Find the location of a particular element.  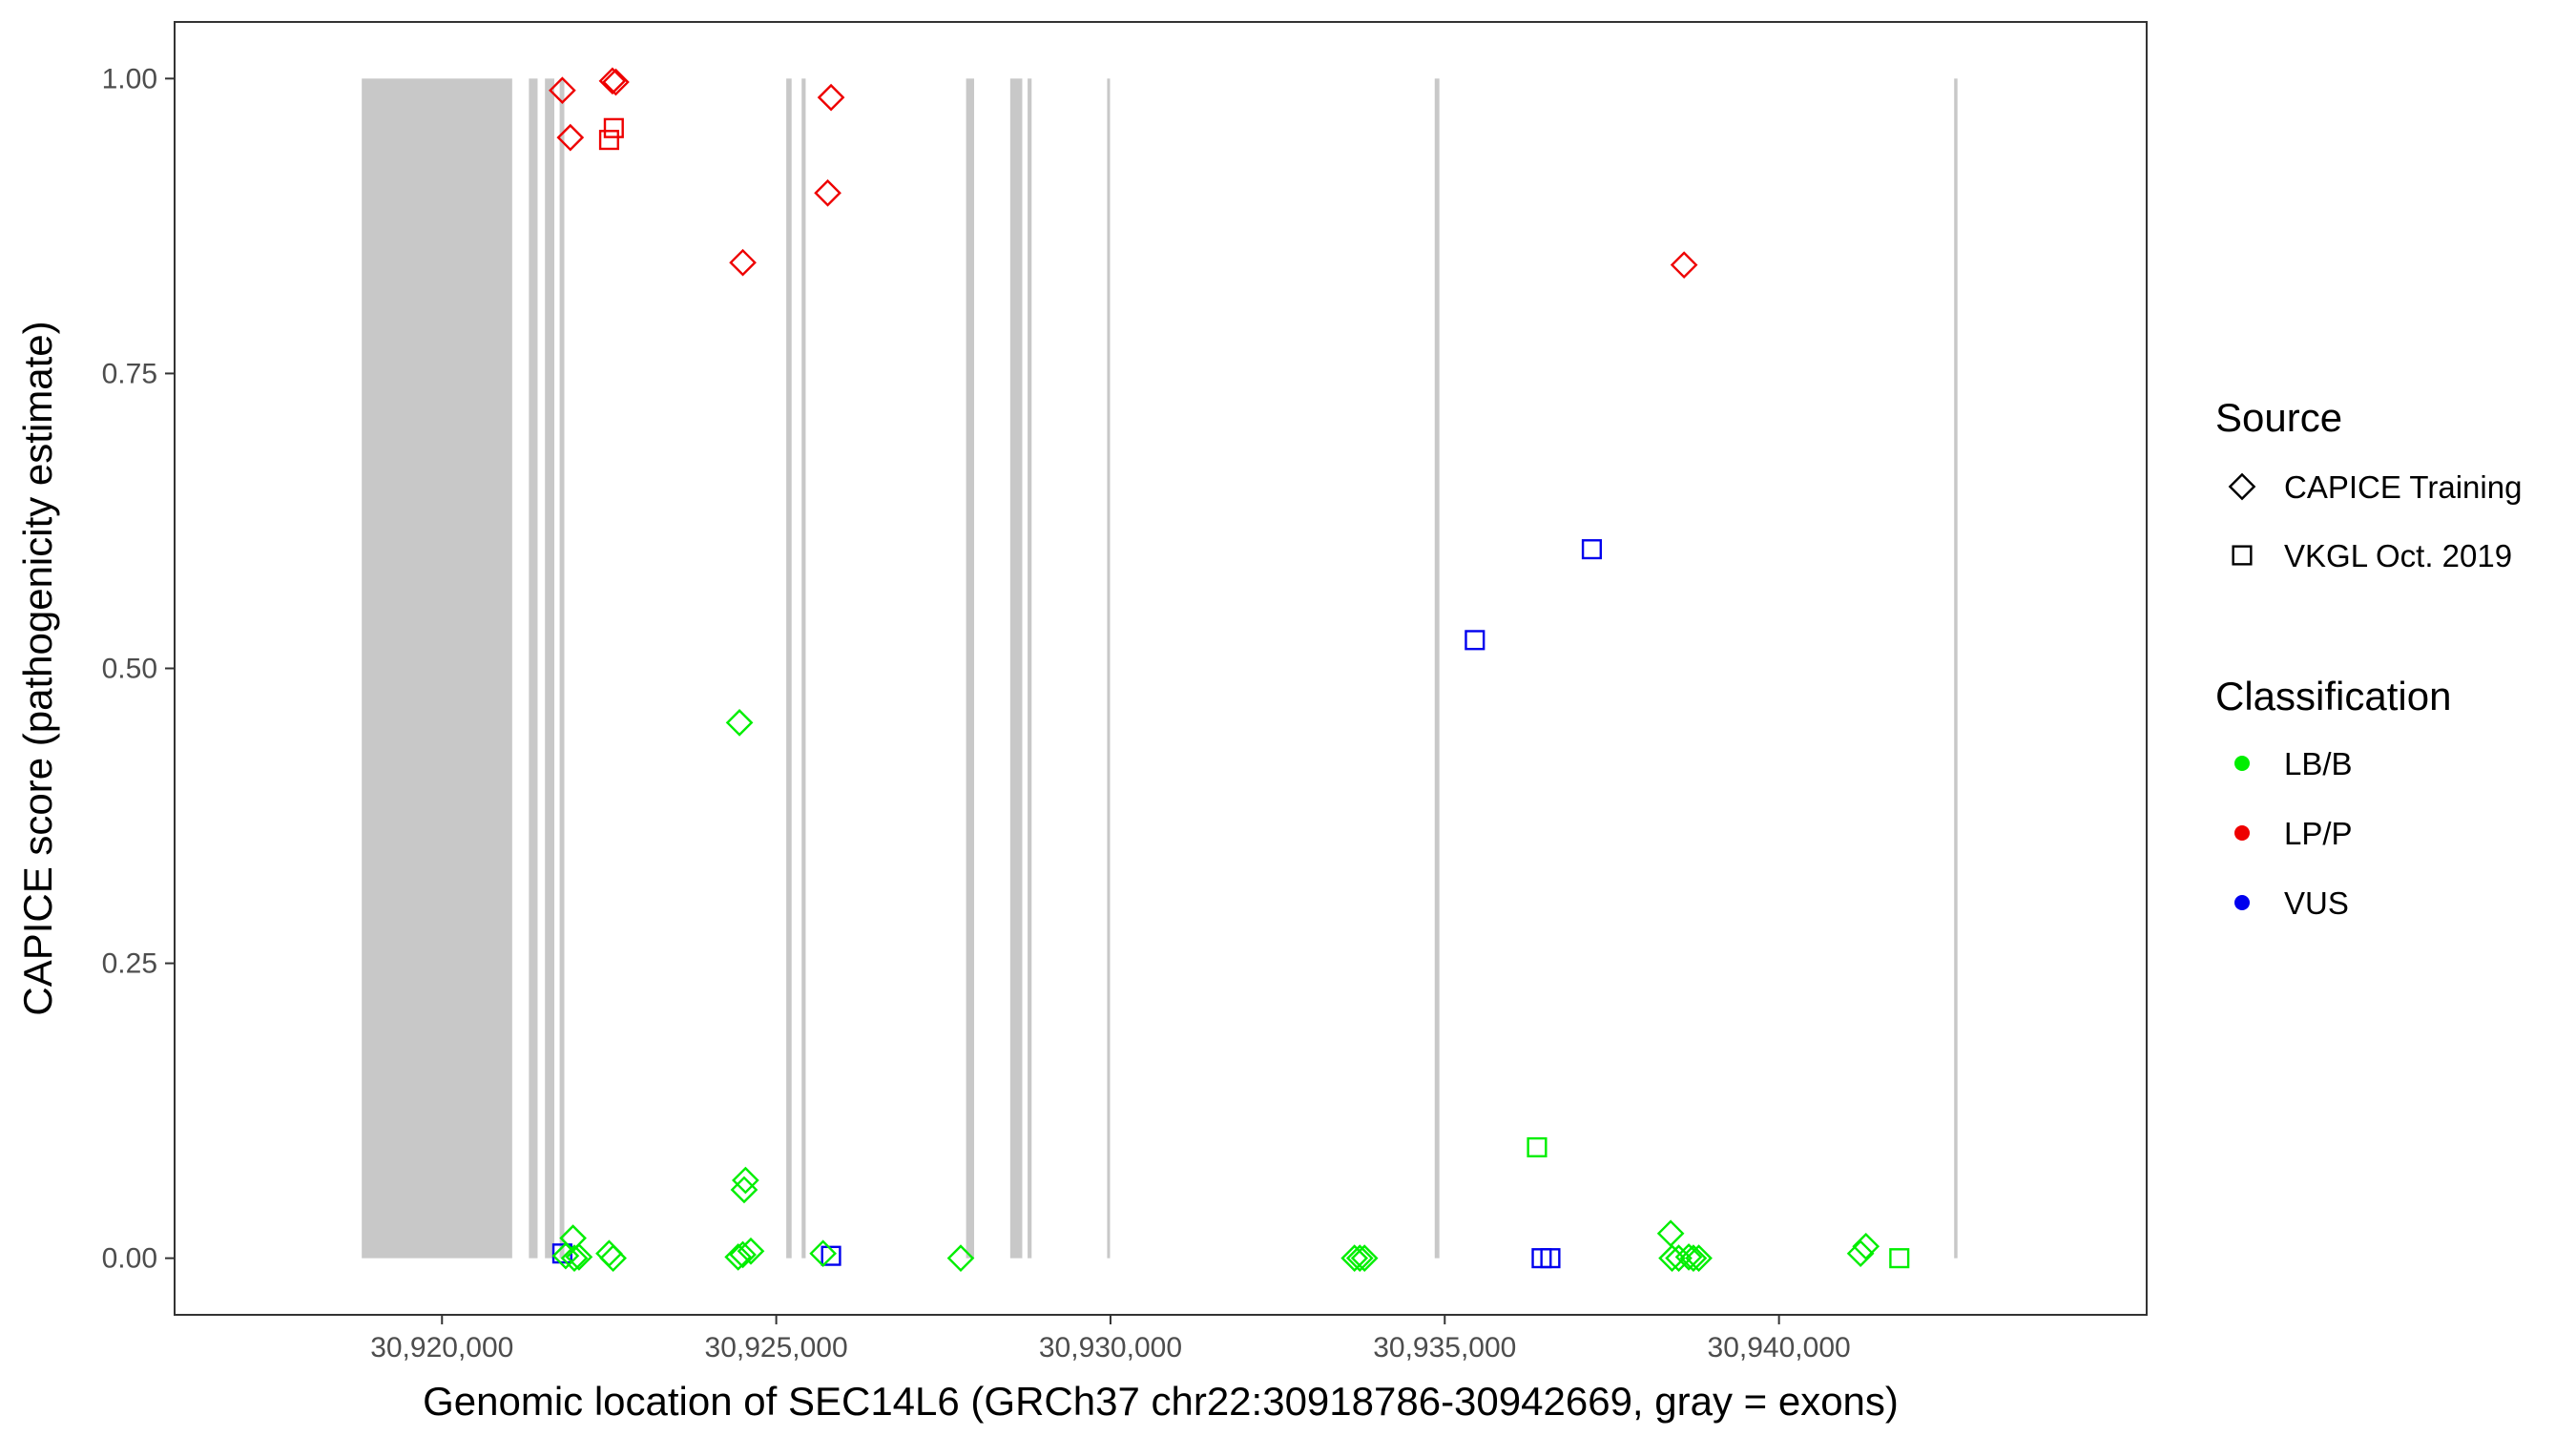

legend-classification-title: Classification is located at coordinates (2333, 696).